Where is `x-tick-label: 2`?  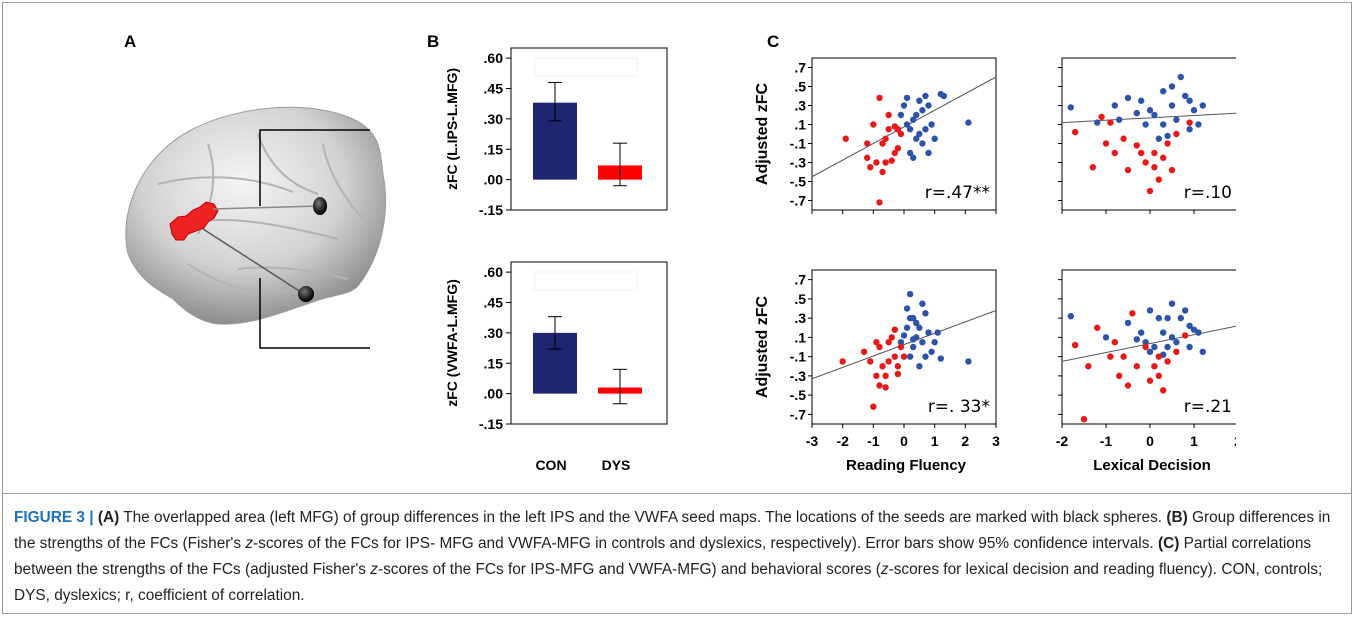 x-tick-label: 2 is located at coordinates (965, 441).